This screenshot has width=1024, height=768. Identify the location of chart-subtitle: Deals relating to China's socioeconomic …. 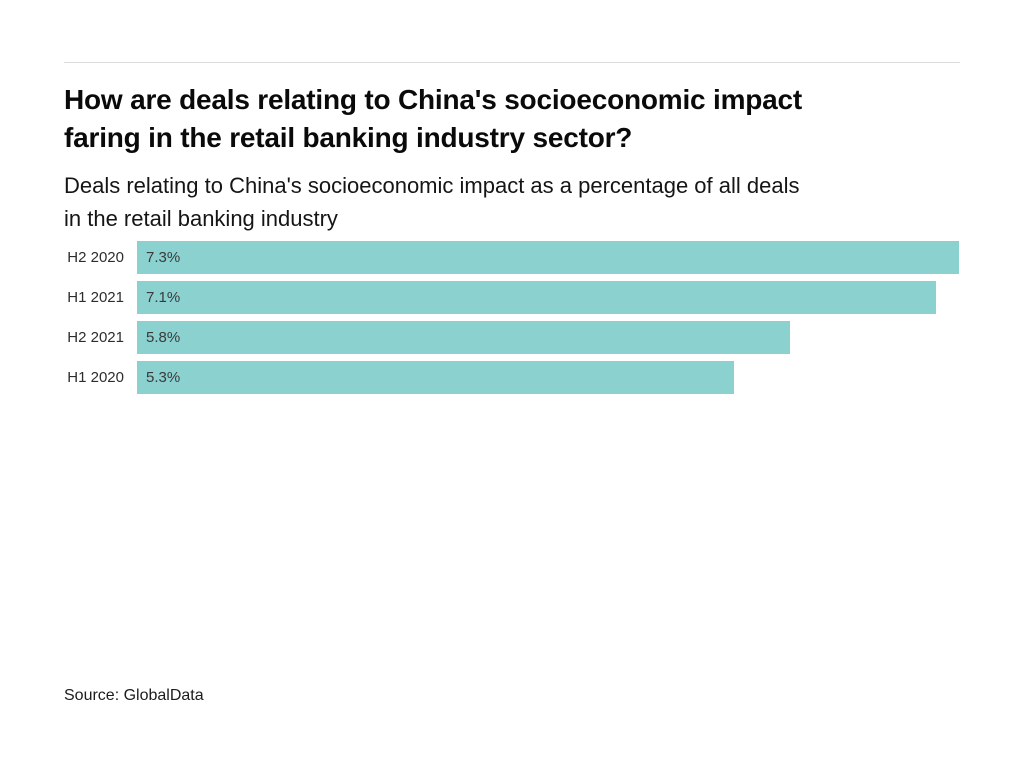
(509, 202).